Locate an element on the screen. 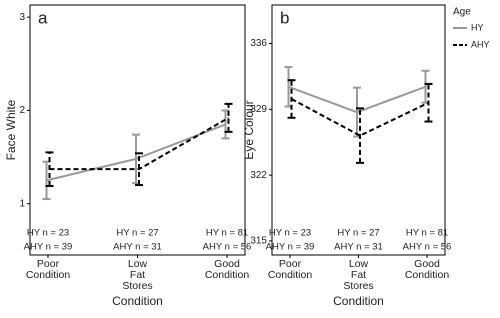  y-tick-label: 315 is located at coordinates (258, 241).